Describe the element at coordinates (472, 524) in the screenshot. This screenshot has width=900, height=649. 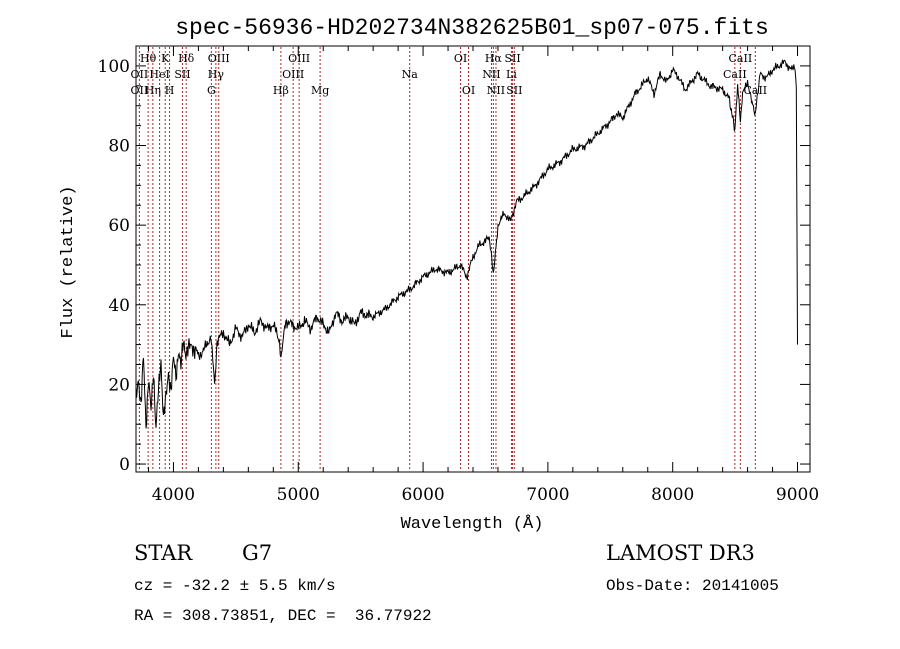
I see `x-axis-label: Wavelength (Å)` at that location.